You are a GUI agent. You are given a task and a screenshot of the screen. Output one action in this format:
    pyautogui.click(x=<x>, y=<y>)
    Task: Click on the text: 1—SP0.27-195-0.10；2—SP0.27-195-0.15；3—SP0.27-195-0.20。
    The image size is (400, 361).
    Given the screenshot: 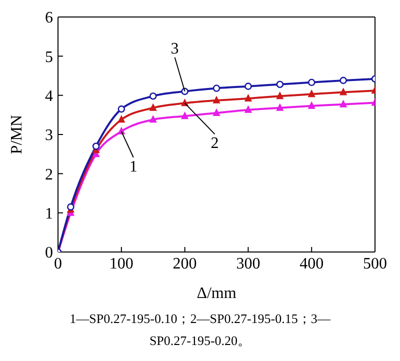 What is the action you would take?
    pyautogui.click(x=200, y=330)
    